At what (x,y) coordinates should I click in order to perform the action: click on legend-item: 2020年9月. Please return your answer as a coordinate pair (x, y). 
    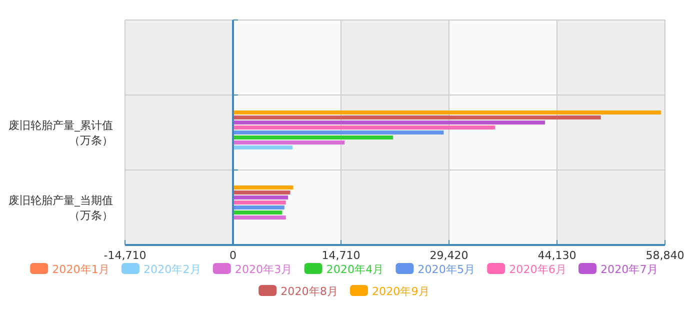
    Looking at the image, I should click on (389, 291).